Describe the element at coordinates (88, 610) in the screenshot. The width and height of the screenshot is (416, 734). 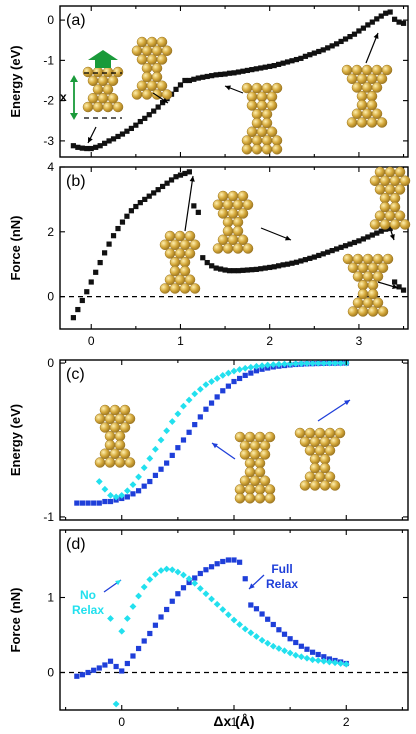
I see `annotation-no-relax: Relax` at that location.